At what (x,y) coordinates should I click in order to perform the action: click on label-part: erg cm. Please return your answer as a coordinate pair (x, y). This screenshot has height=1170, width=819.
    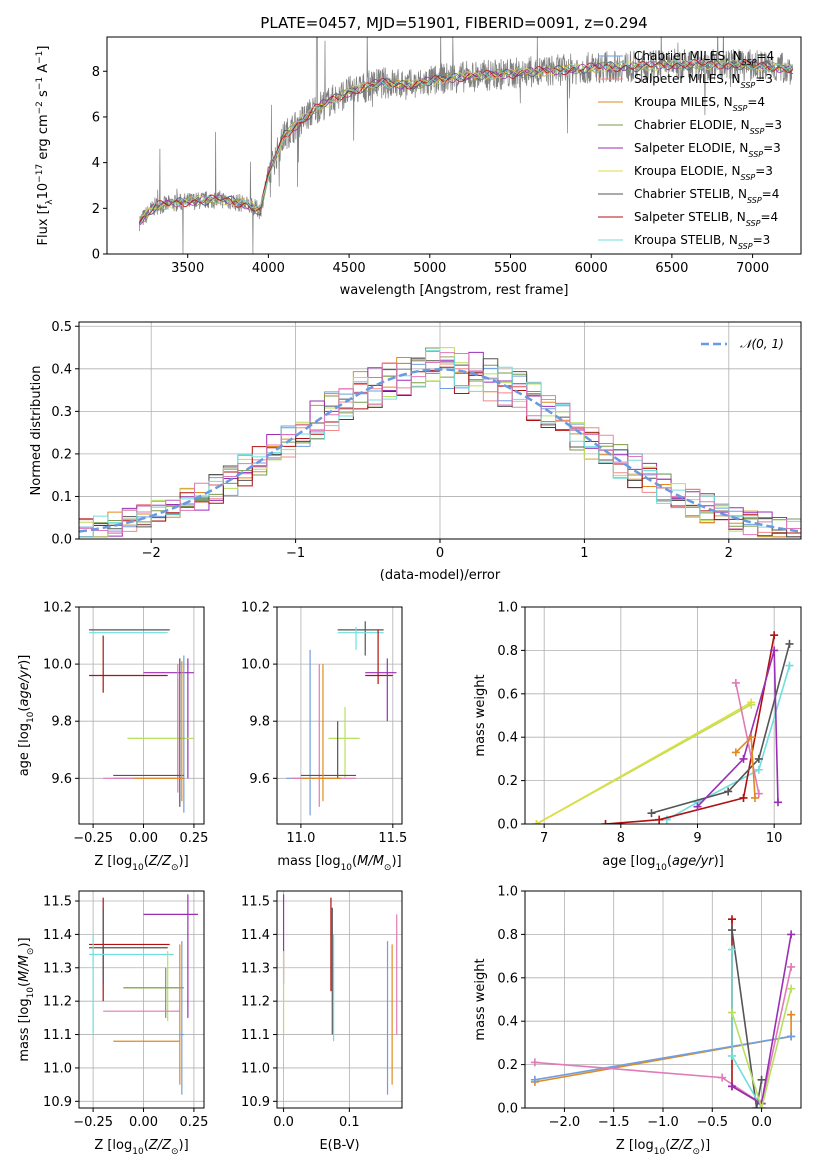
    Looking at the image, I should click on (43, 138).